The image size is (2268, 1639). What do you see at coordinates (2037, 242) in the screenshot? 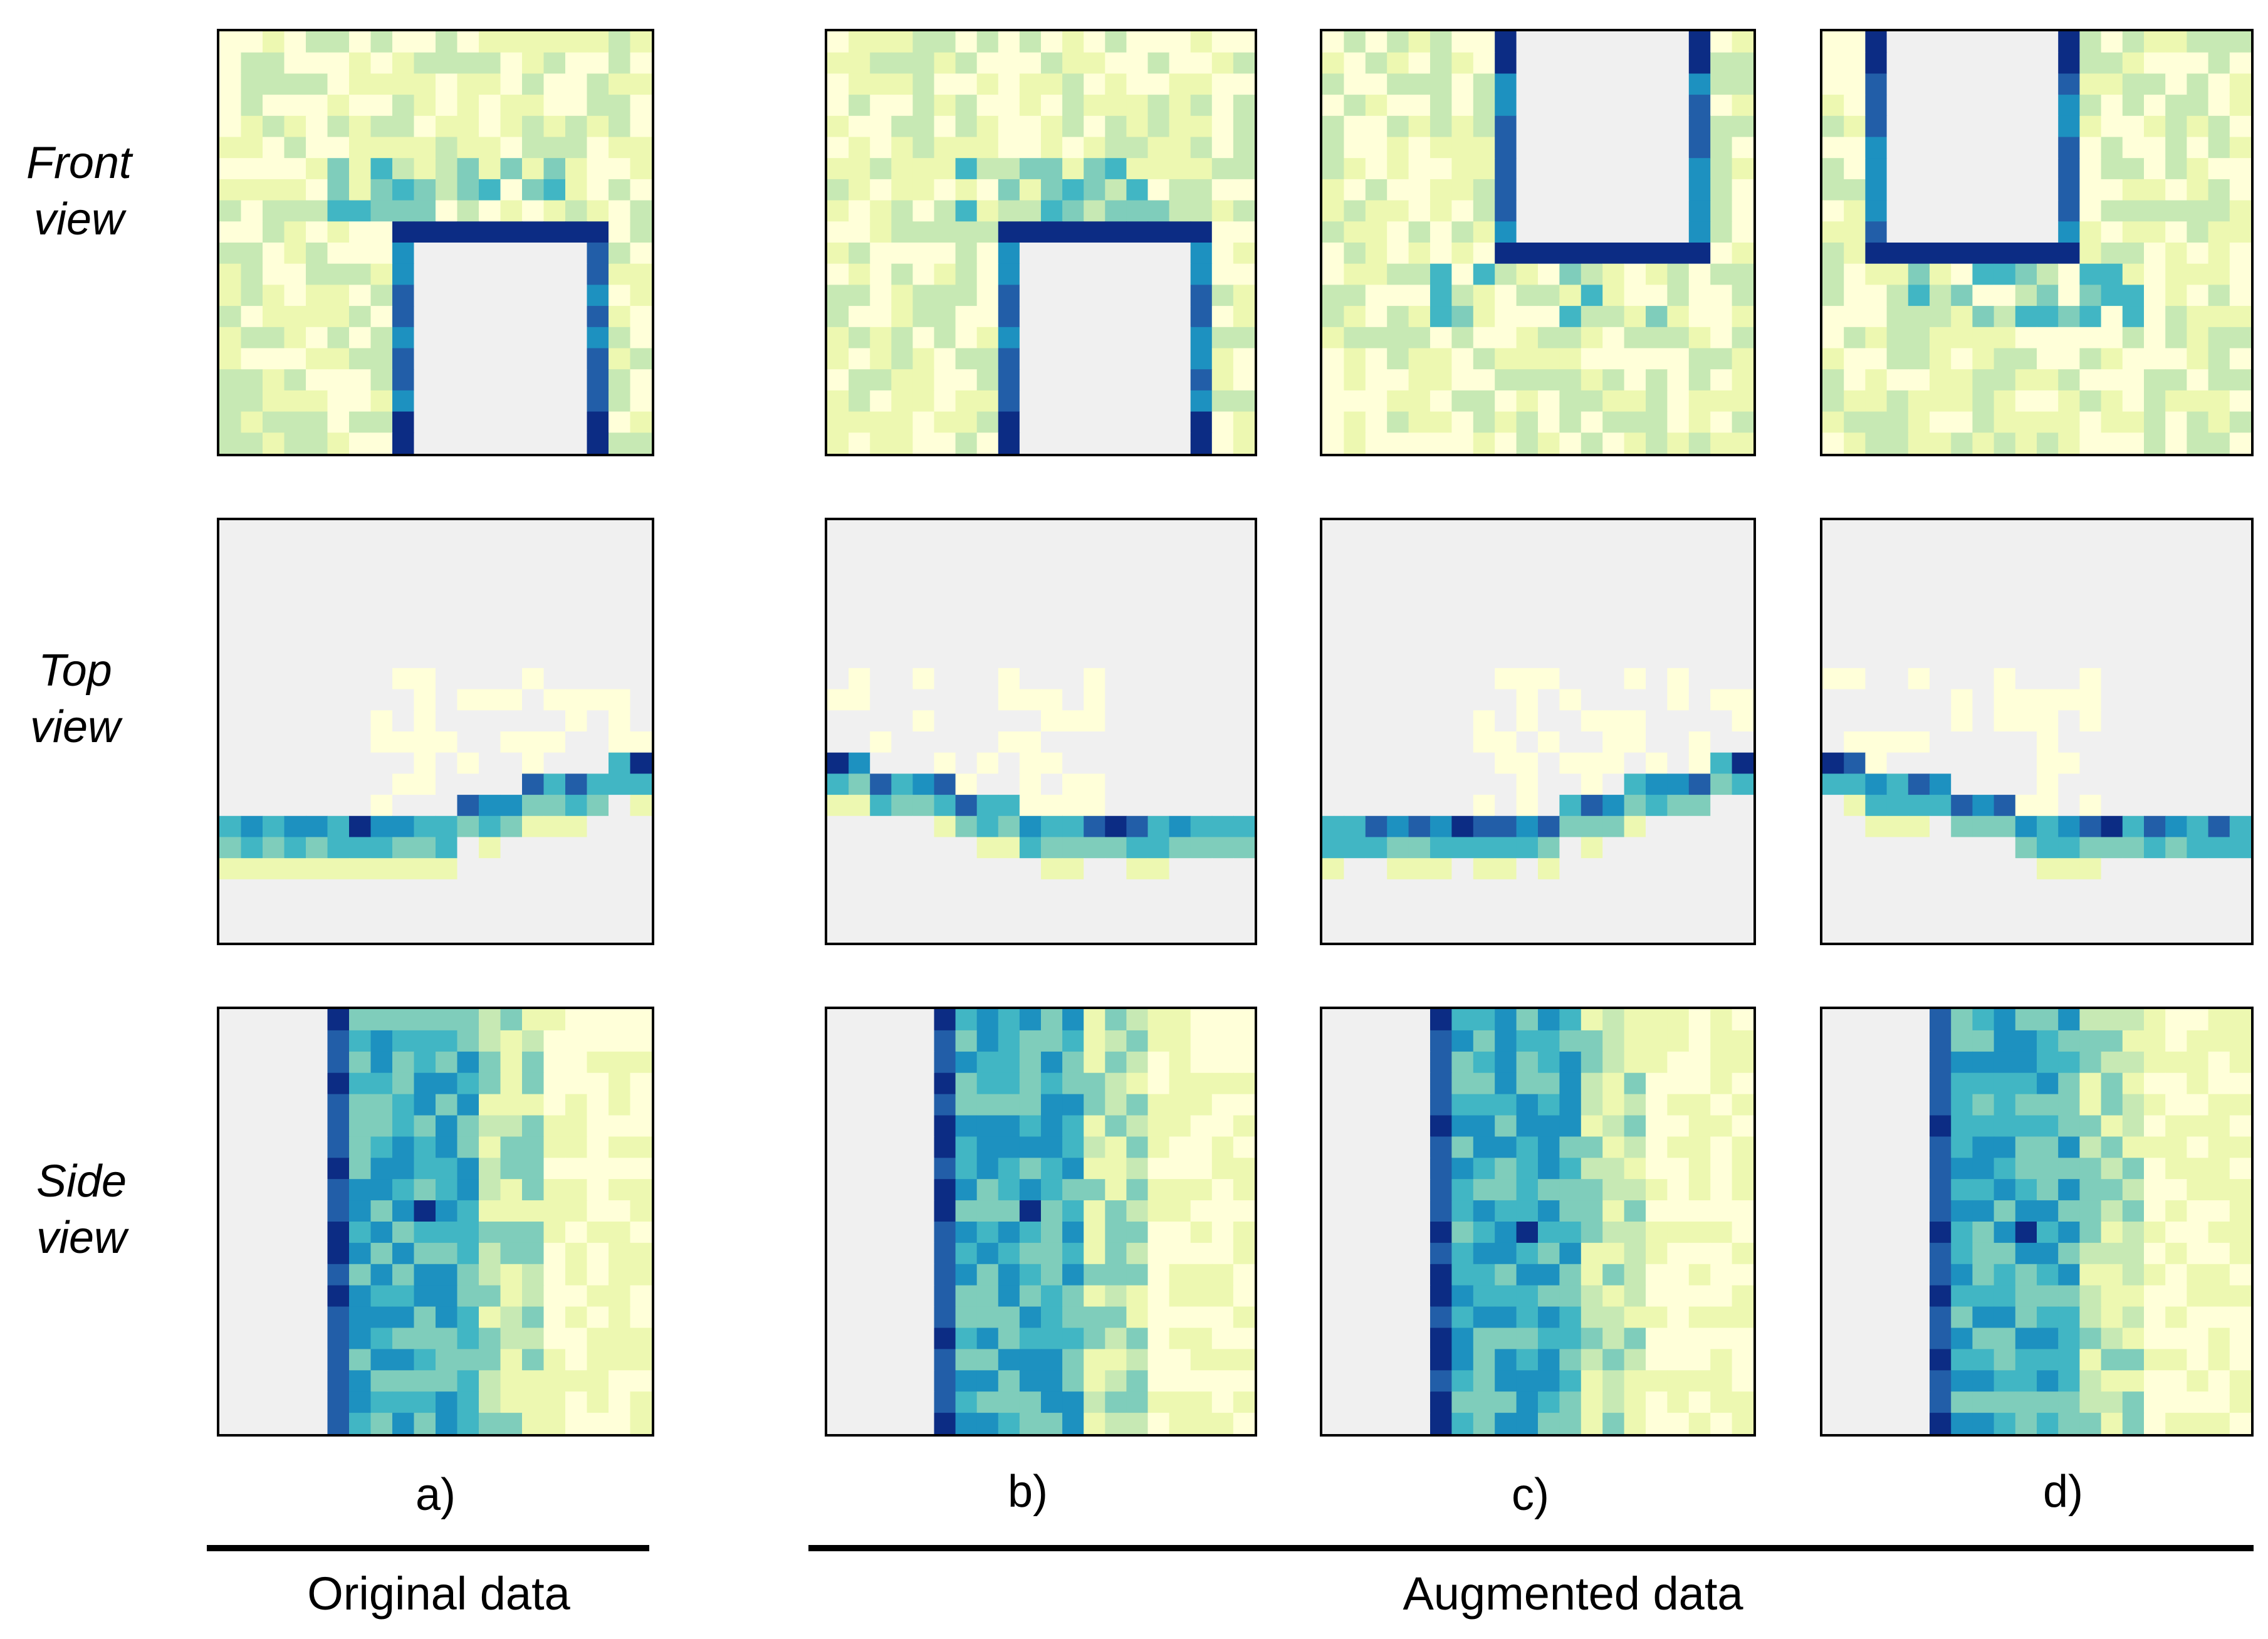
I see `panel-front-d` at bounding box center [2037, 242].